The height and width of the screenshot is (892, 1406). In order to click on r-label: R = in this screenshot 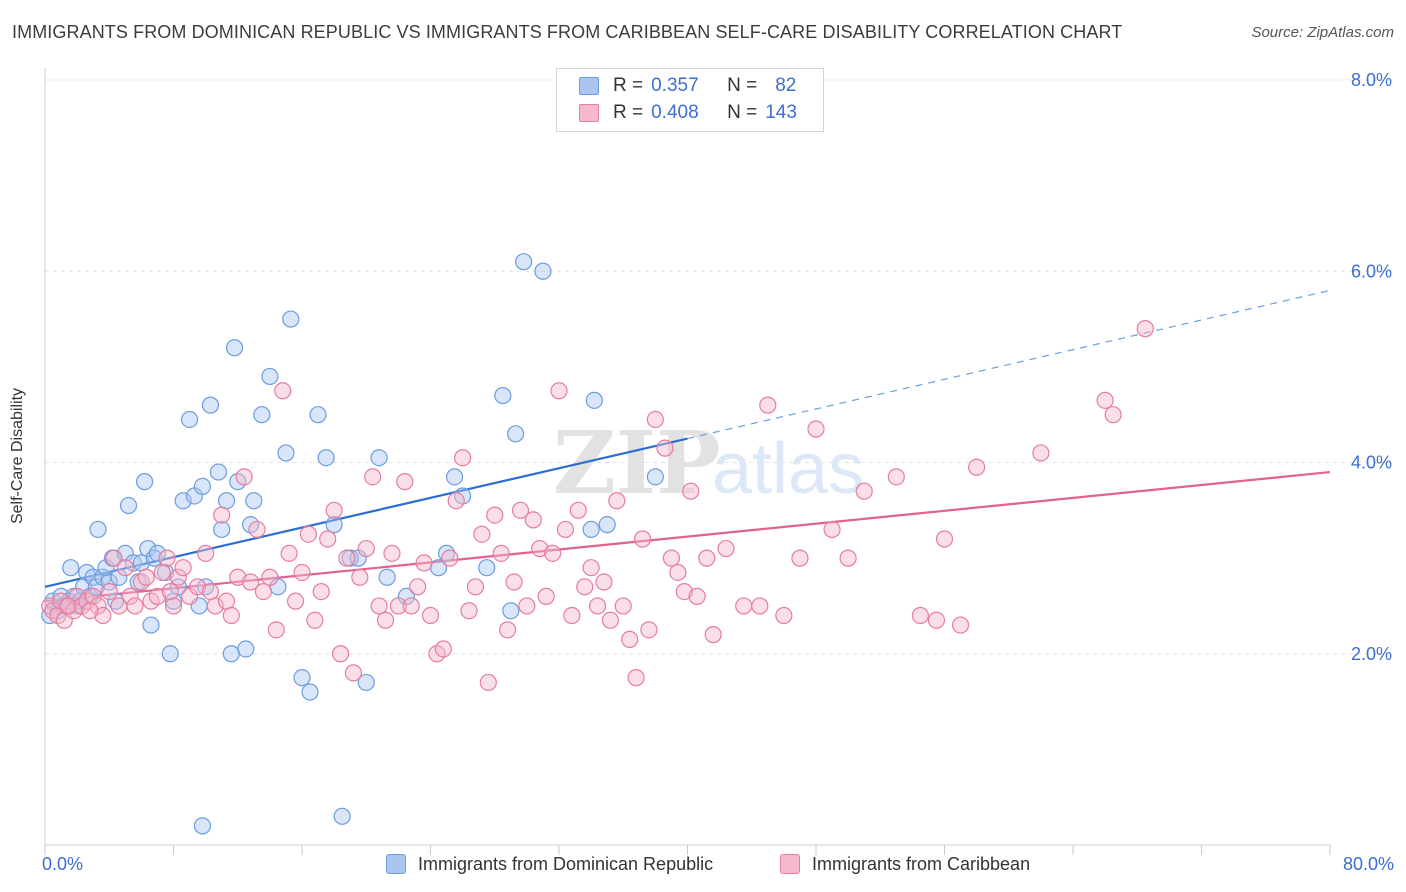, I will do `click(628, 85)`.